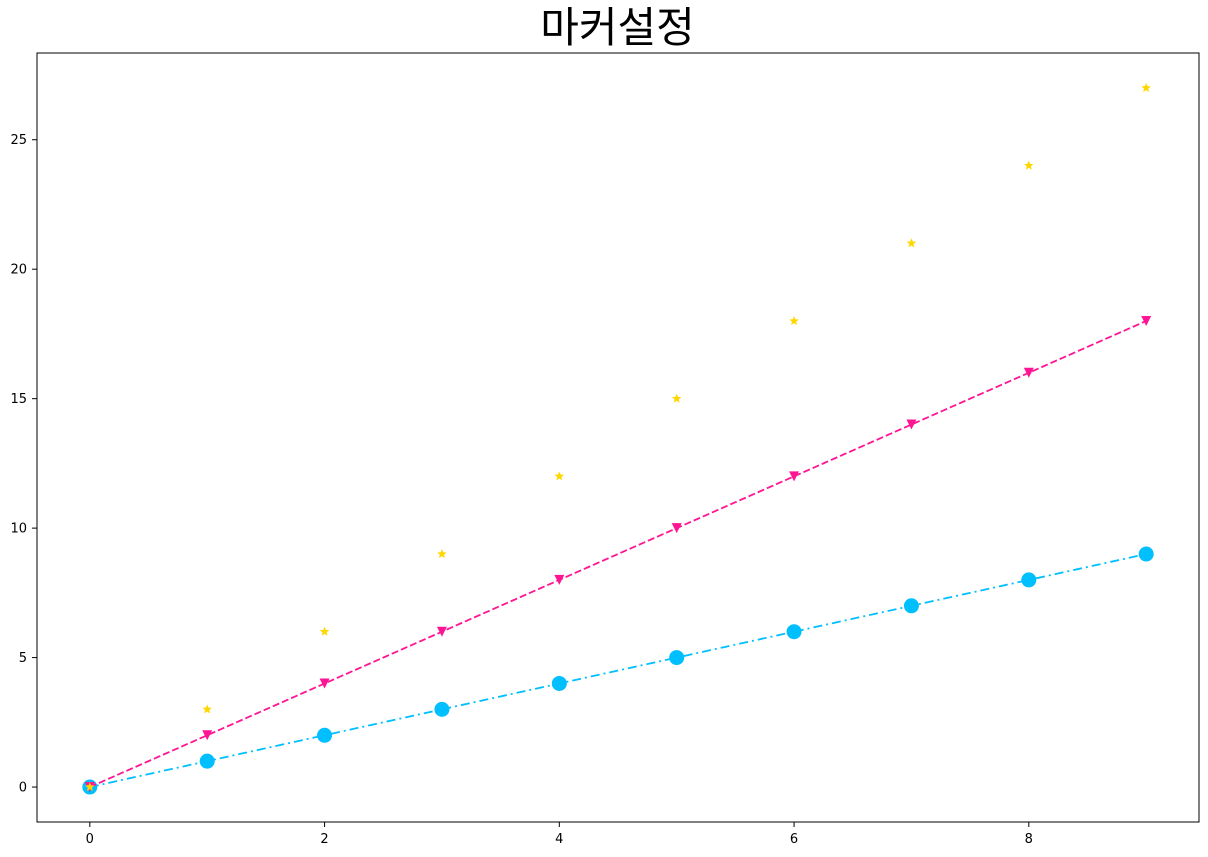 This screenshot has width=1208, height=857. What do you see at coordinates (23, 658) in the screenshot?
I see `y-tick-label: 5` at bounding box center [23, 658].